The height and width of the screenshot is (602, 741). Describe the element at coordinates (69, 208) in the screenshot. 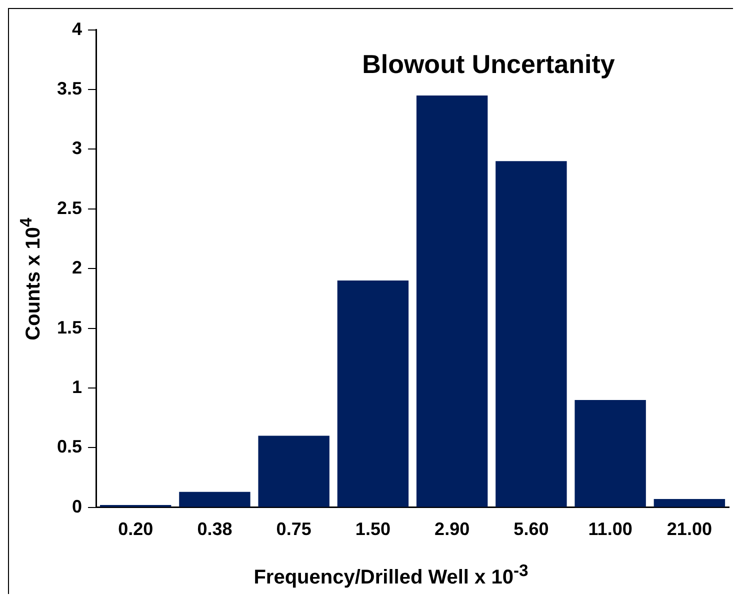

I see `y-tick-label: 2.5` at that location.